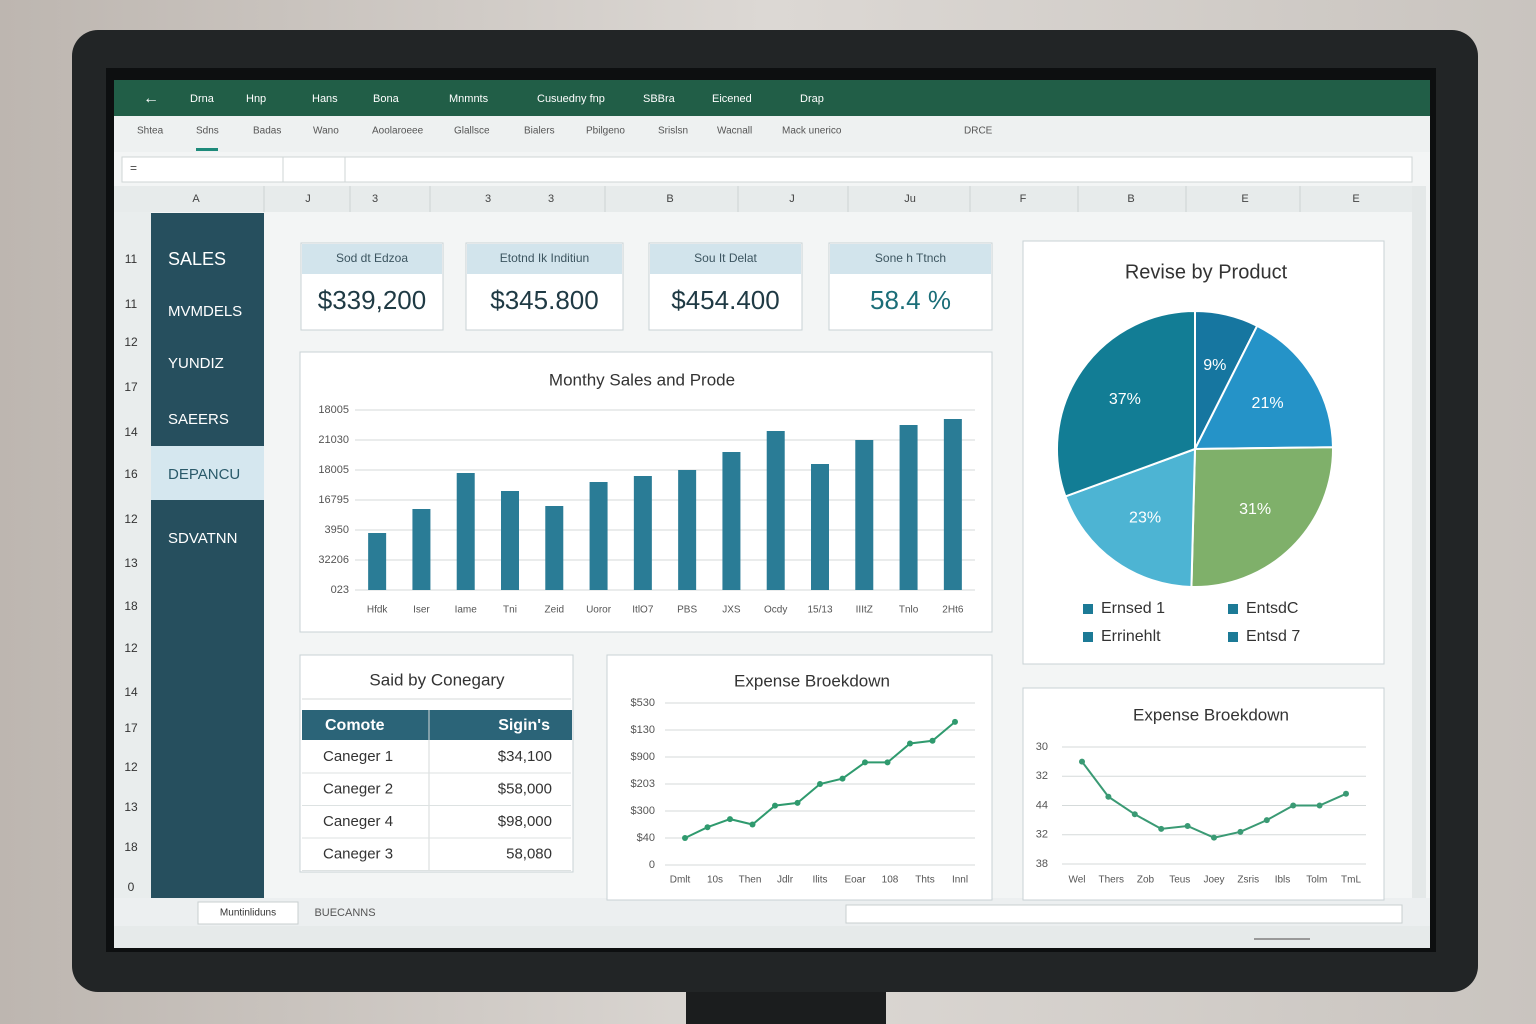  I want to click on y-tick-label: 32206, so click(333, 560).